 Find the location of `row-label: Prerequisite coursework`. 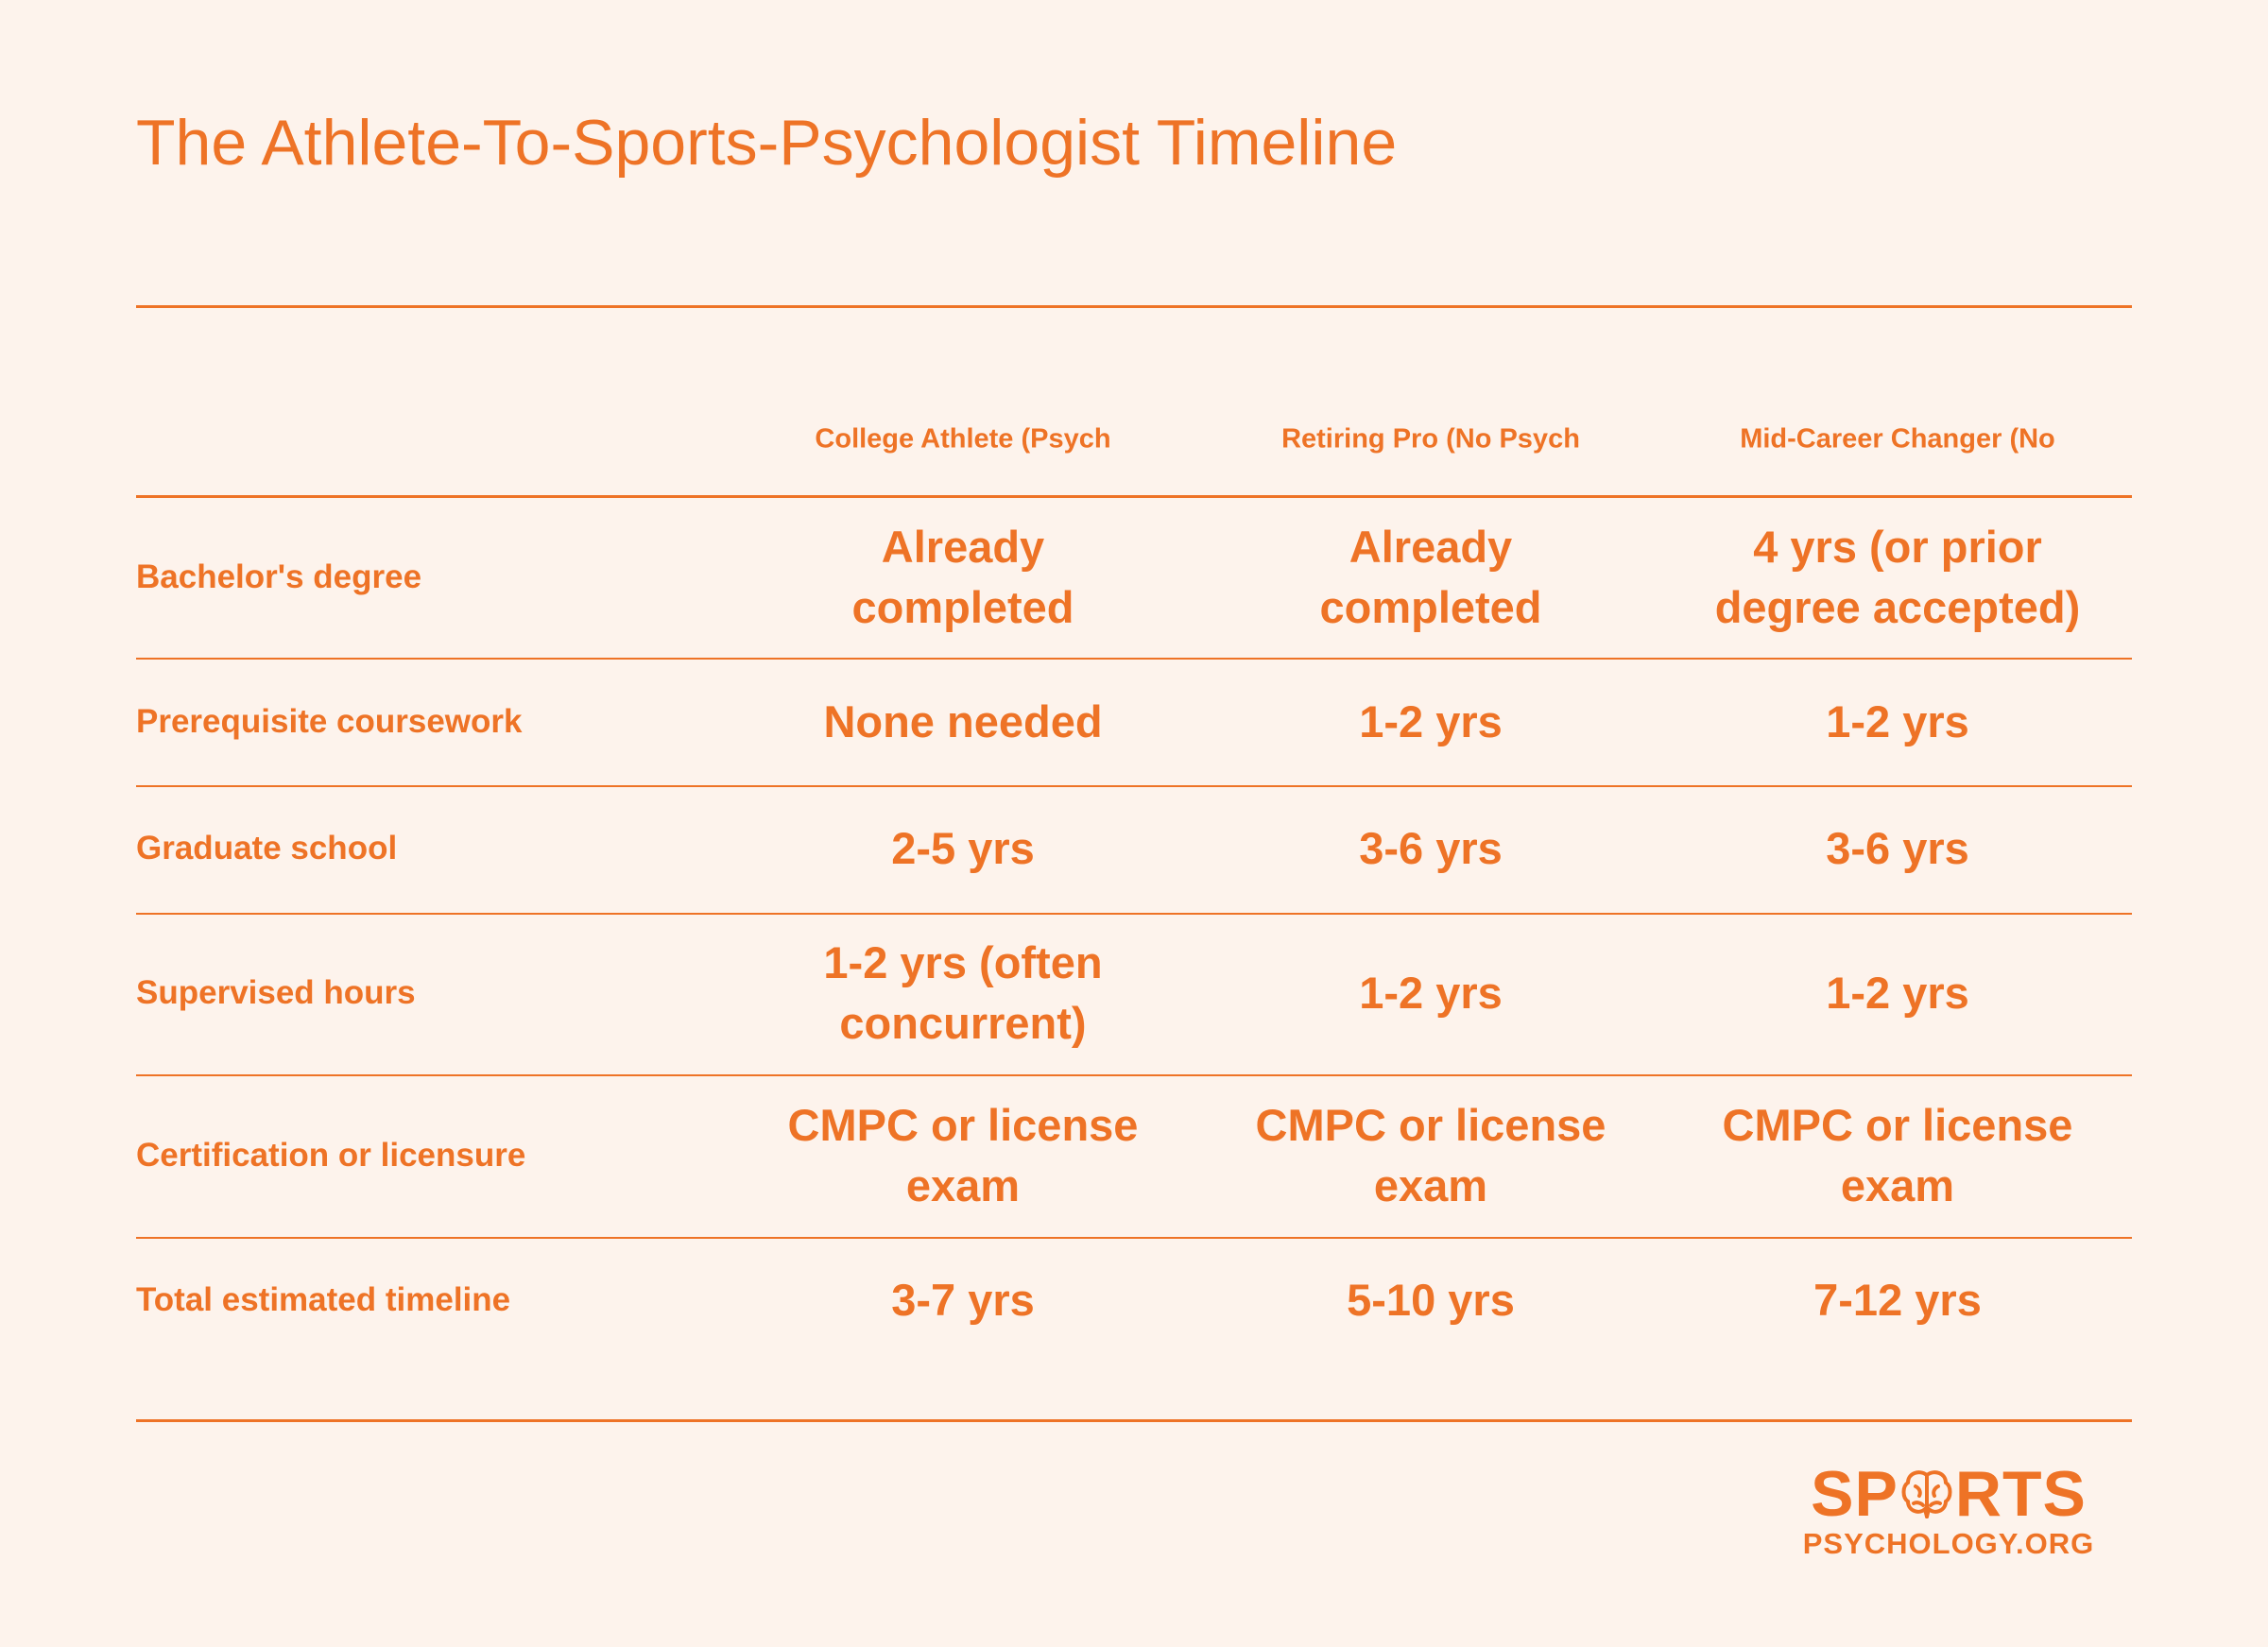

row-label: Prerequisite coursework is located at coordinates (329, 721).